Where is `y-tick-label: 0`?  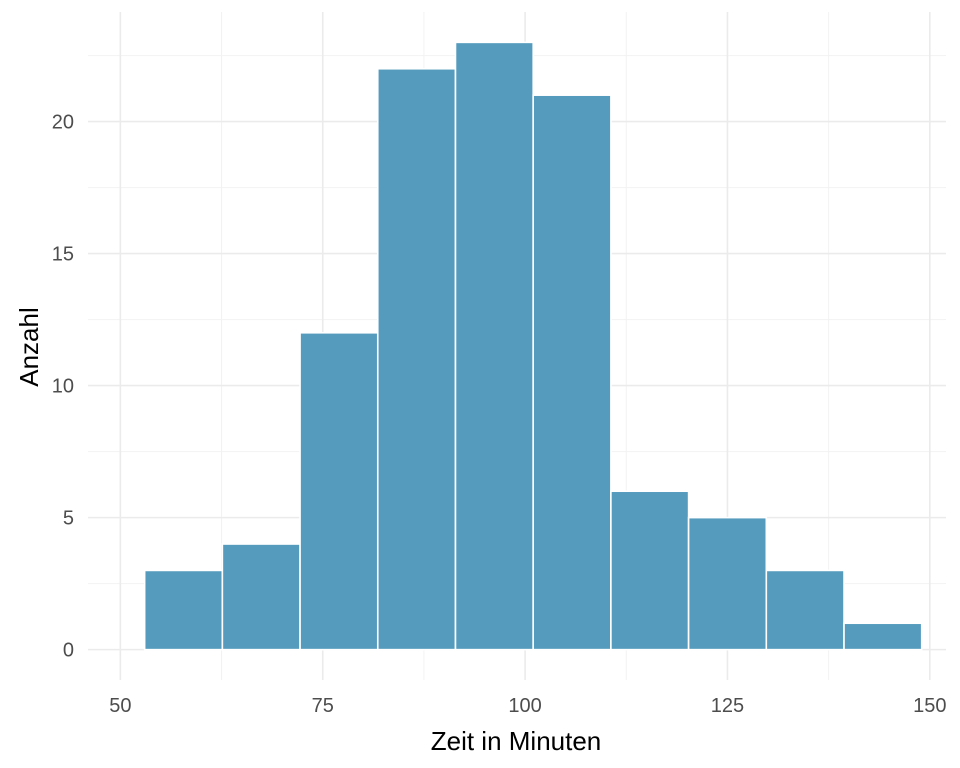 y-tick-label: 0 is located at coordinates (68, 651).